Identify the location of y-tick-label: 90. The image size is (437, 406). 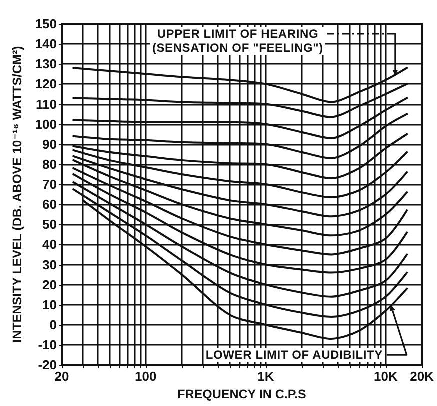
(49, 144).